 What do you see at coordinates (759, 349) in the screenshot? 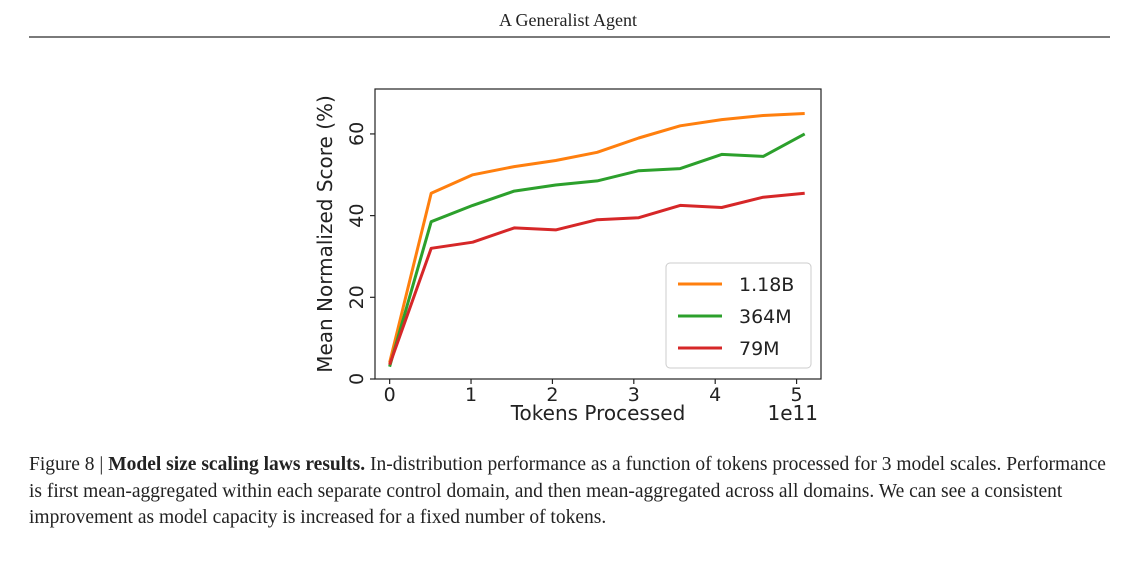
I see `legend-label-79M: 79M` at bounding box center [759, 349].